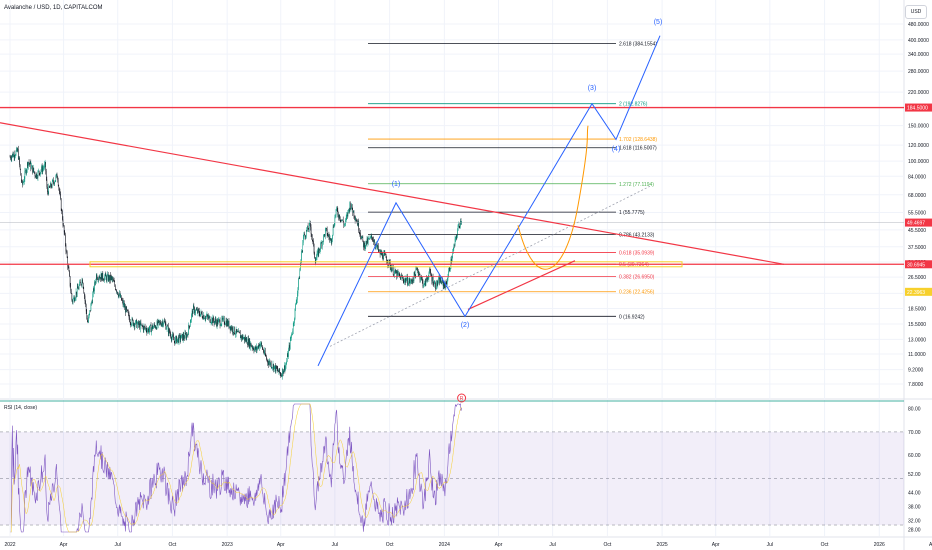  Describe the element at coordinates (281, 545) in the screenshot. I see `time-tick-label: Apr` at that location.